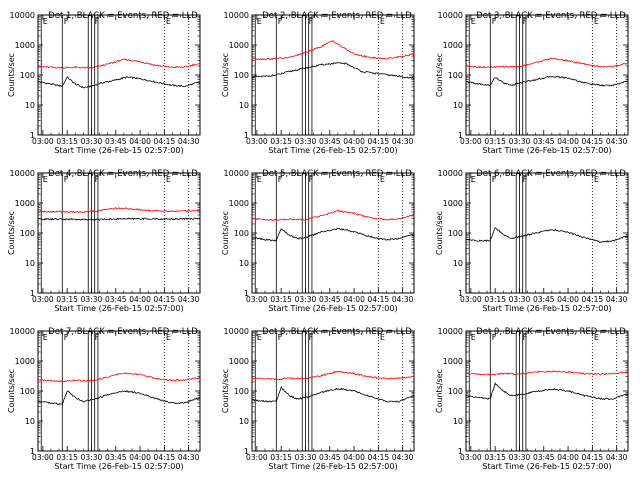 This screenshot has height=484, width=640. I want to click on chart-title: Det 6, BLACK = Events, RED = LLD, so click(551, 174).